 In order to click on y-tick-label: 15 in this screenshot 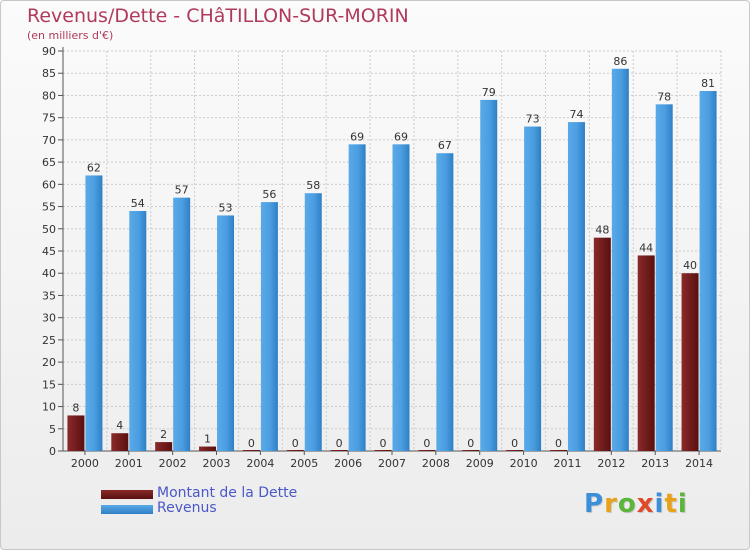, I will do `click(49, 384)`.